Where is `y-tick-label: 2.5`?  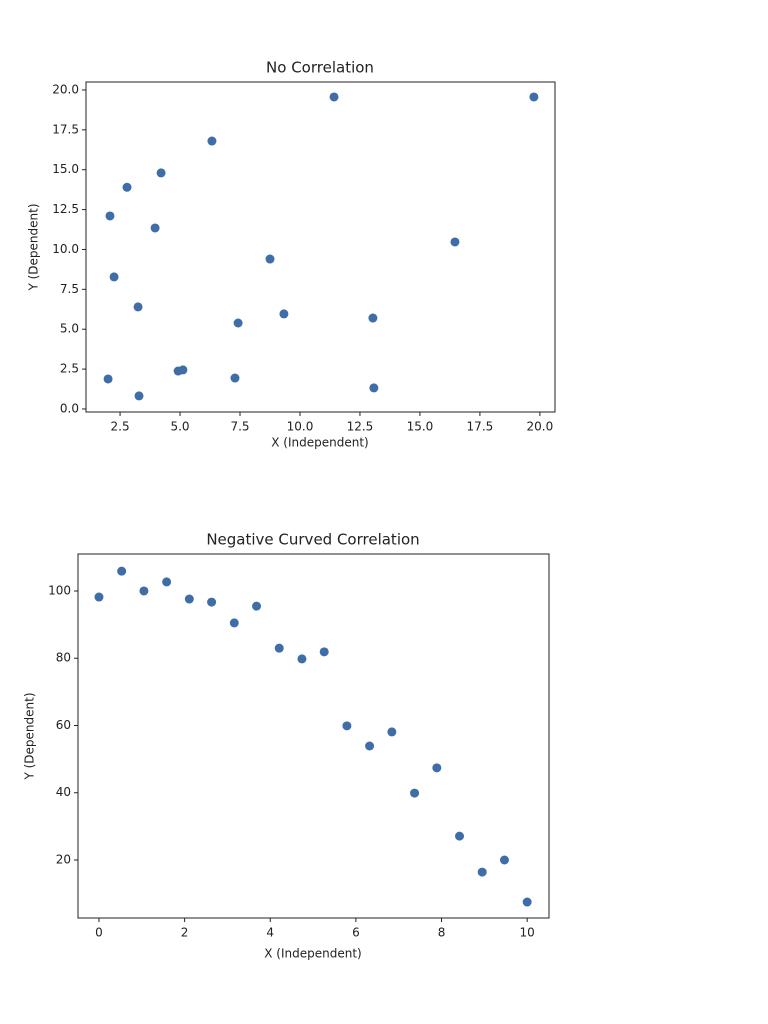
y-tick-label: 2.5 is located at coordinates (69, 369).